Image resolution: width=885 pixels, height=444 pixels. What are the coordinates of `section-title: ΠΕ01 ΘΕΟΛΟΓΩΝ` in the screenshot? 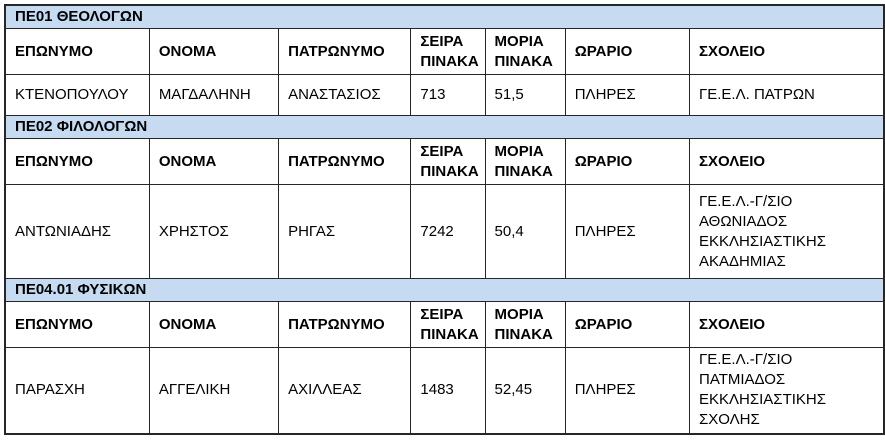 It's located at (444, 16).